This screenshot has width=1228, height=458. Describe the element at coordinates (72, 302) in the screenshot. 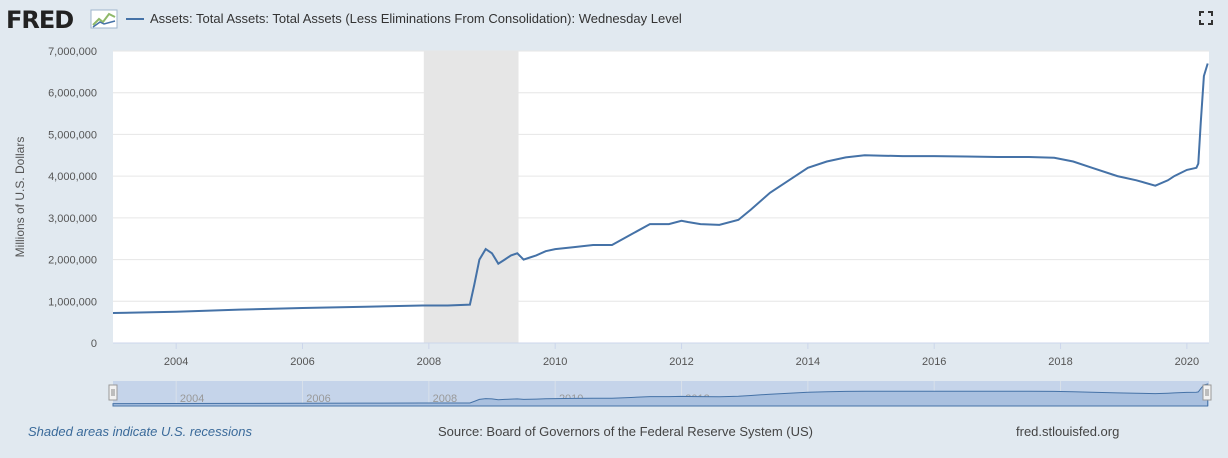

I see `y-tick-label: 1,000,000` at that location.